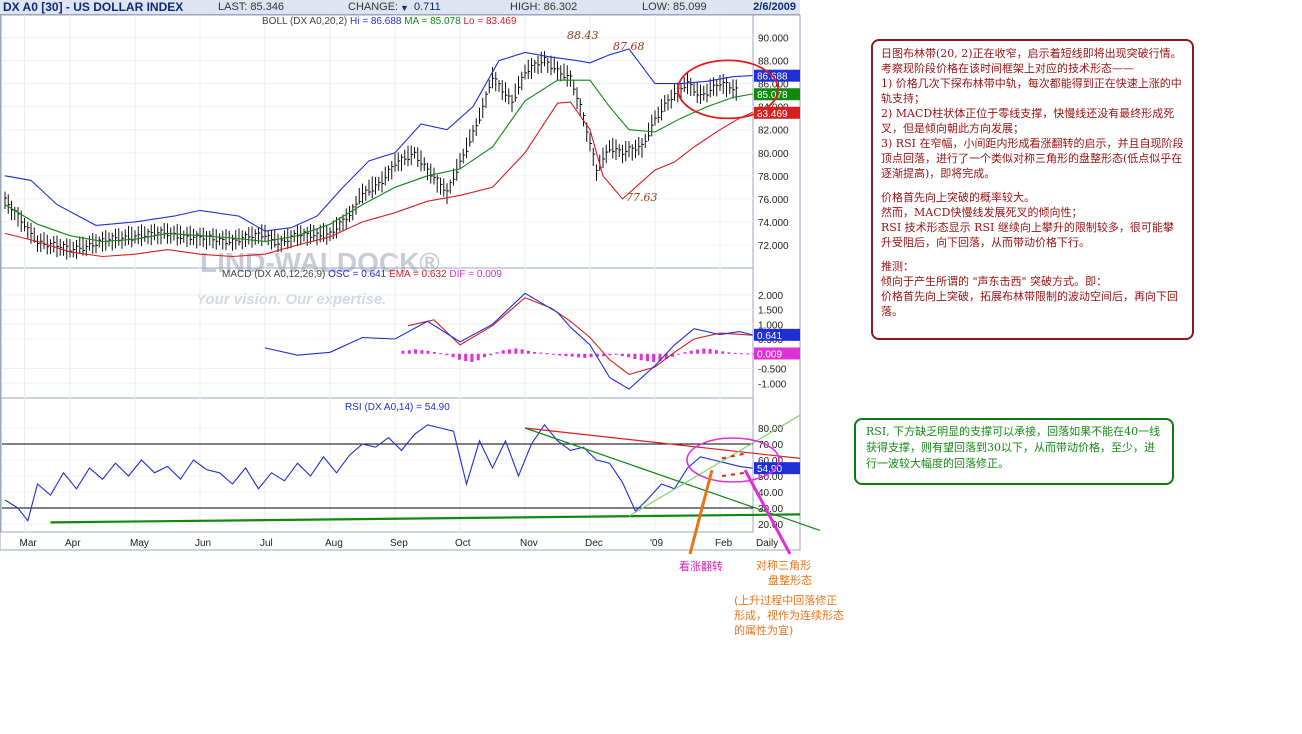  Describe the element at coordinates (701, 566) in the screenshot. I see `bullish-reversal-label: 看涨翻转` at that location.